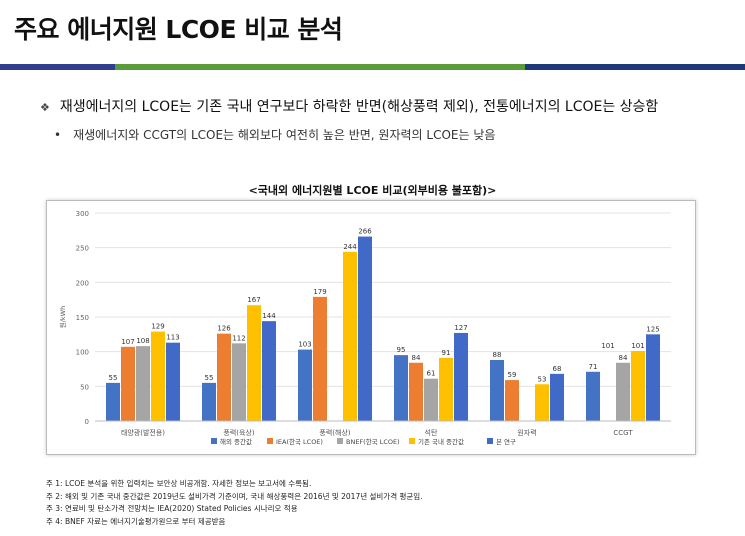 This screenshot has width=745, height=536. What do you see at coordinates (136, 521) in the screenshot?
I see `footnote-4: 주 4: BNEF 자료는 에너지기술평가원으로 부터 제공받음` at bounding box center [136, 521].